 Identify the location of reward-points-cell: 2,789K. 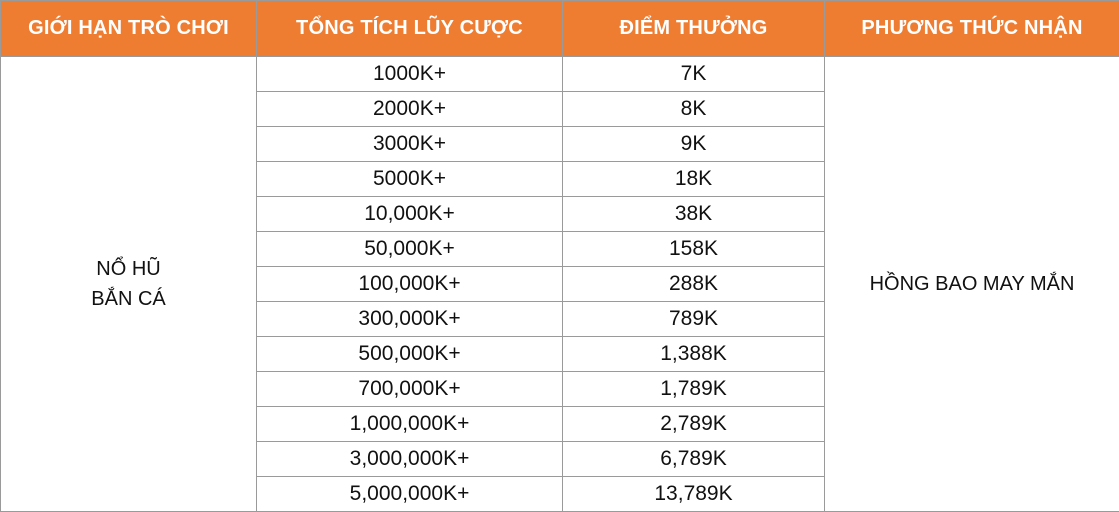
(694, 424).